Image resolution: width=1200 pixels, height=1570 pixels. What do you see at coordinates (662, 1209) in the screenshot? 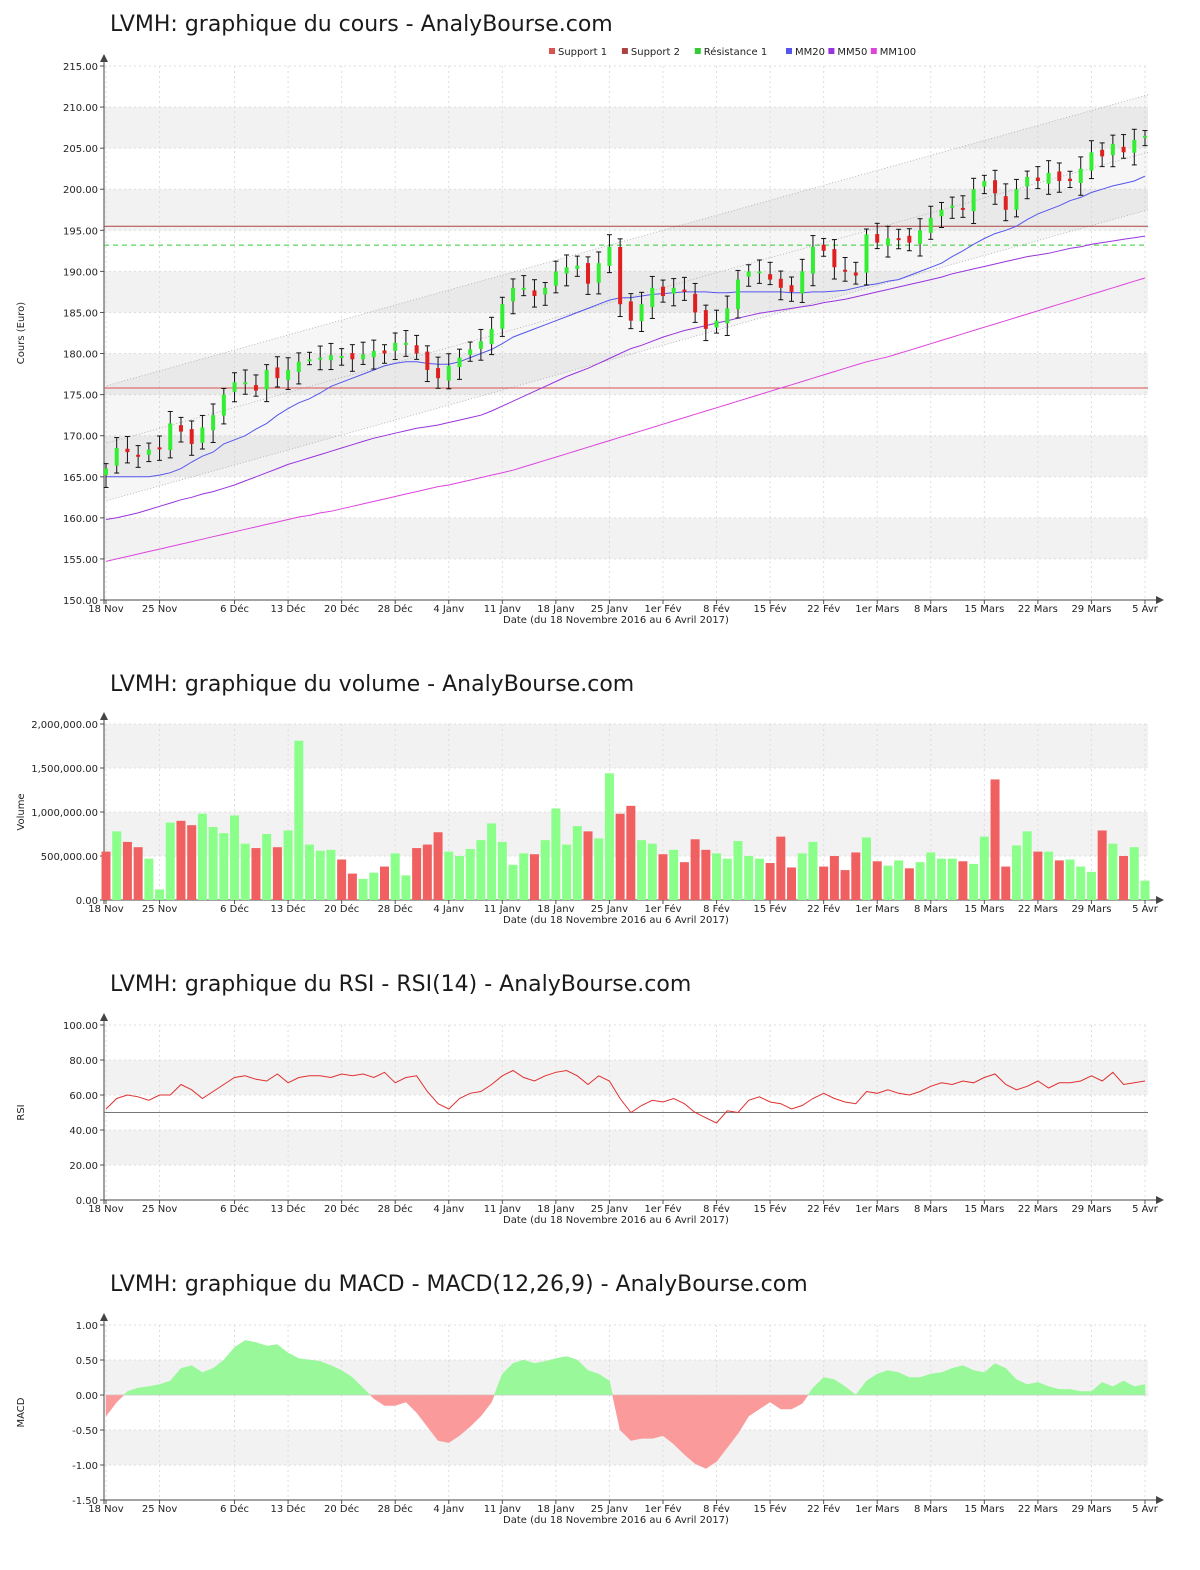
I see `x-tick-label: 1er Fév` at bounding box center [662, 1209].